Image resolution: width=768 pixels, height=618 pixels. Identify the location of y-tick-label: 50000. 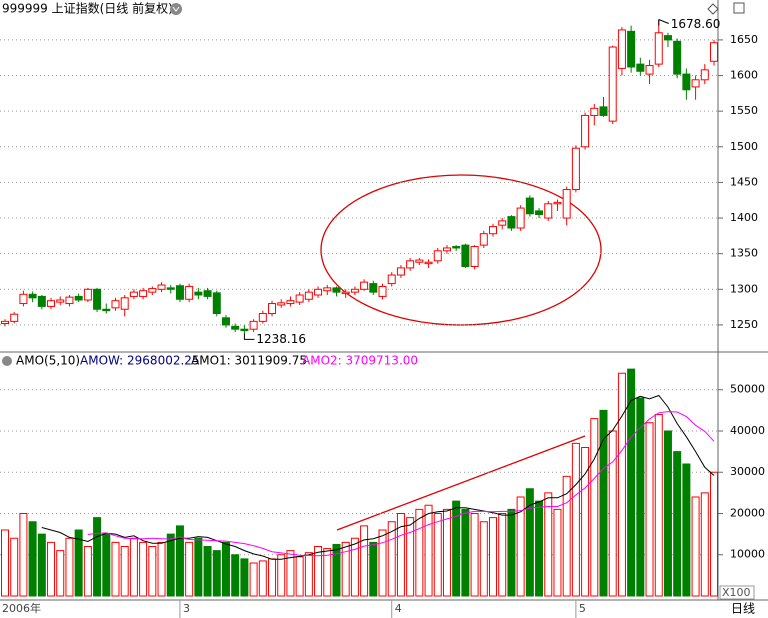
(747, 389).